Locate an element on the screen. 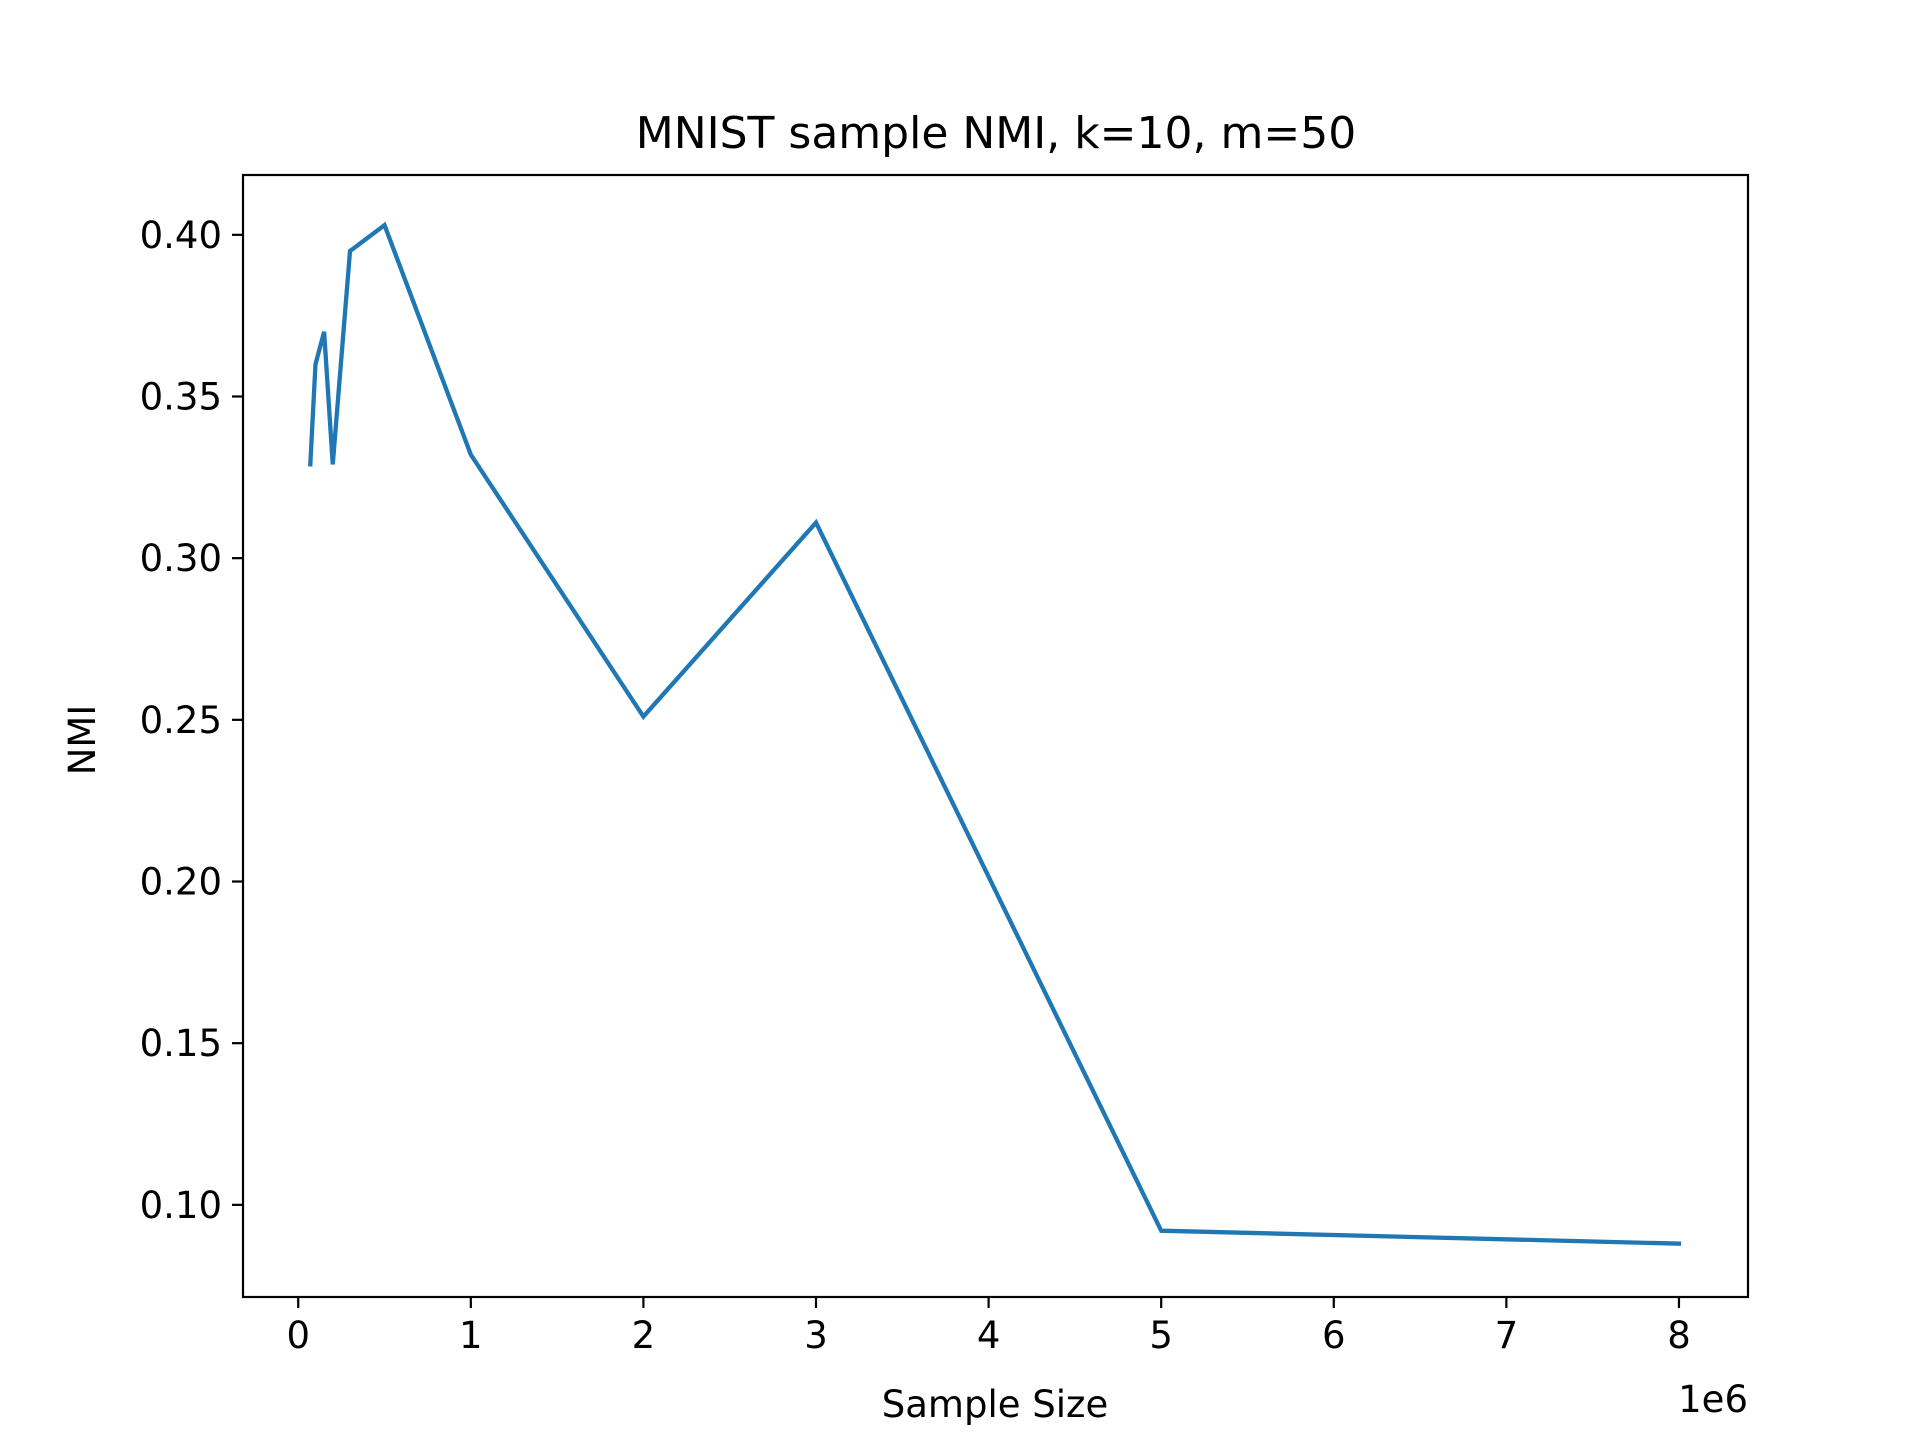 This screenshot has width=1920, height=1440. x-tick-label: 0 is located at coordinates (298, 1335).